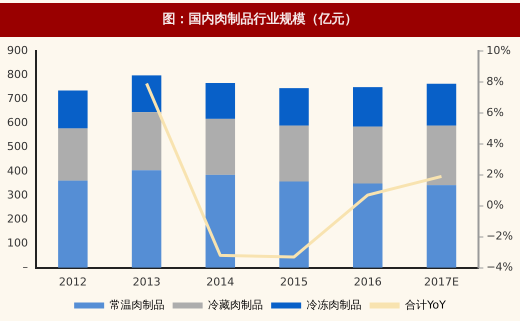 Image resolution: width=520 pixels, height=321 pixels. I want to click on y2-tick-label: 10%, so click(498, 50).